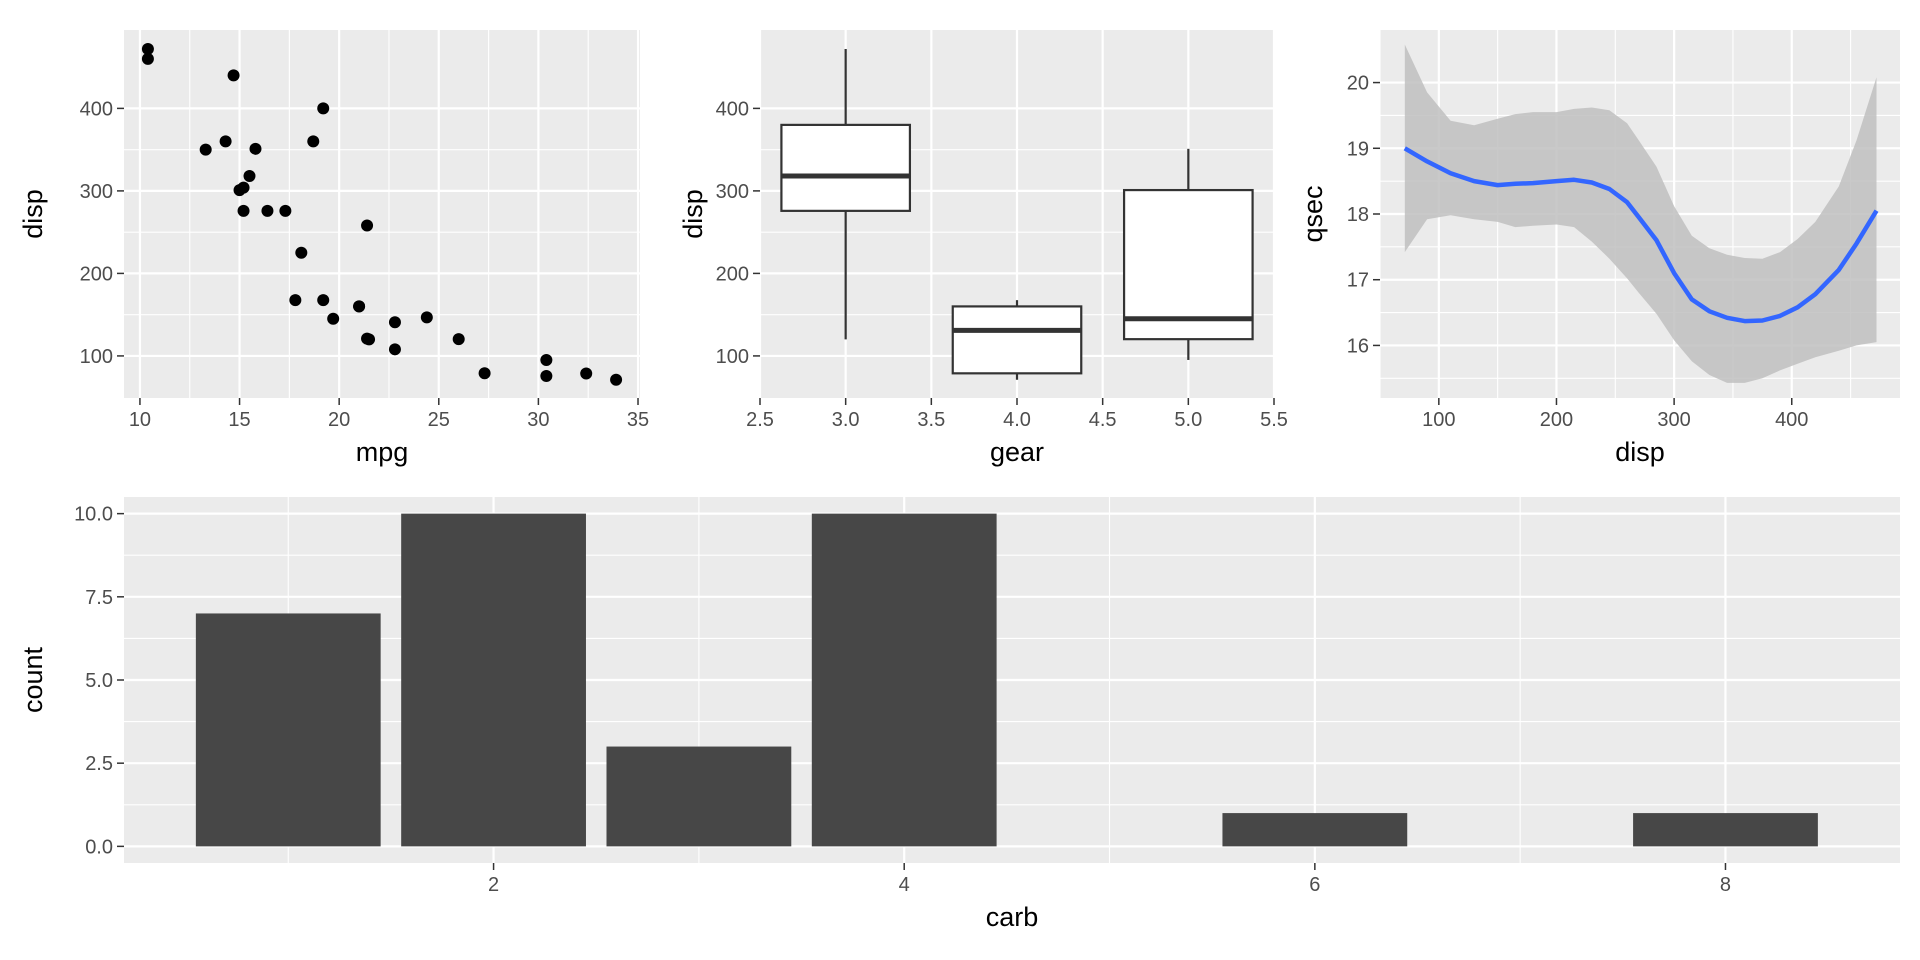  I want to click on y-tick-label: 19, so click(1358, 149).